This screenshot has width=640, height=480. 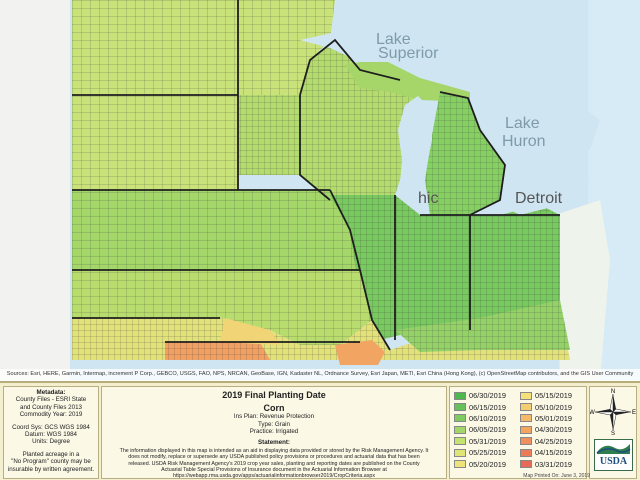 I want to click on label-lake-huron: Lake, so click(x=522, y=123).